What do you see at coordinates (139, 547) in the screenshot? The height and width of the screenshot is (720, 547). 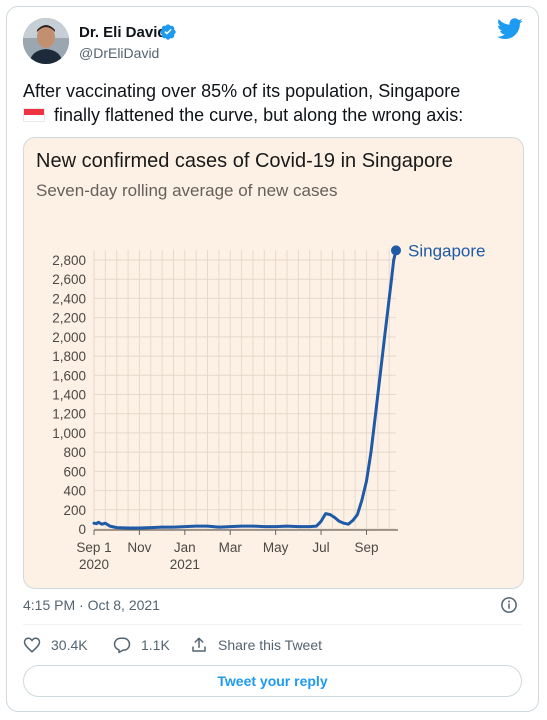 I see `x-tick-label: Nov` at bounding box center [139, 547].